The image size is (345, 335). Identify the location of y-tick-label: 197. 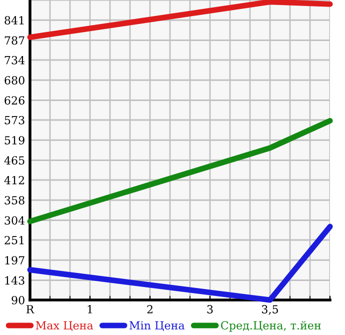
(14, 260).